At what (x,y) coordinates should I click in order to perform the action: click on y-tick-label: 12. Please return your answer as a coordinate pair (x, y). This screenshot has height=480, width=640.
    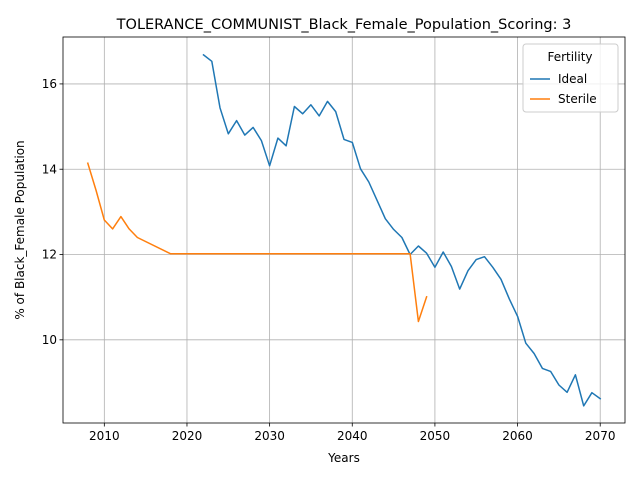
    Looking at the image, I should click on (49, 255).